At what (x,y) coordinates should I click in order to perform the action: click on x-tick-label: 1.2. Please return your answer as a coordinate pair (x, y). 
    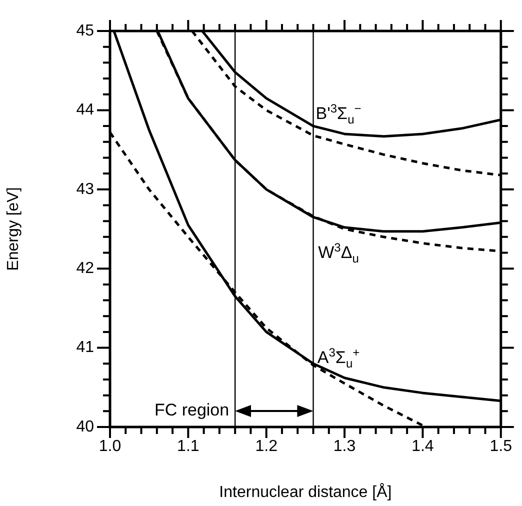
    Looking at the image, I should click on (266, 447).